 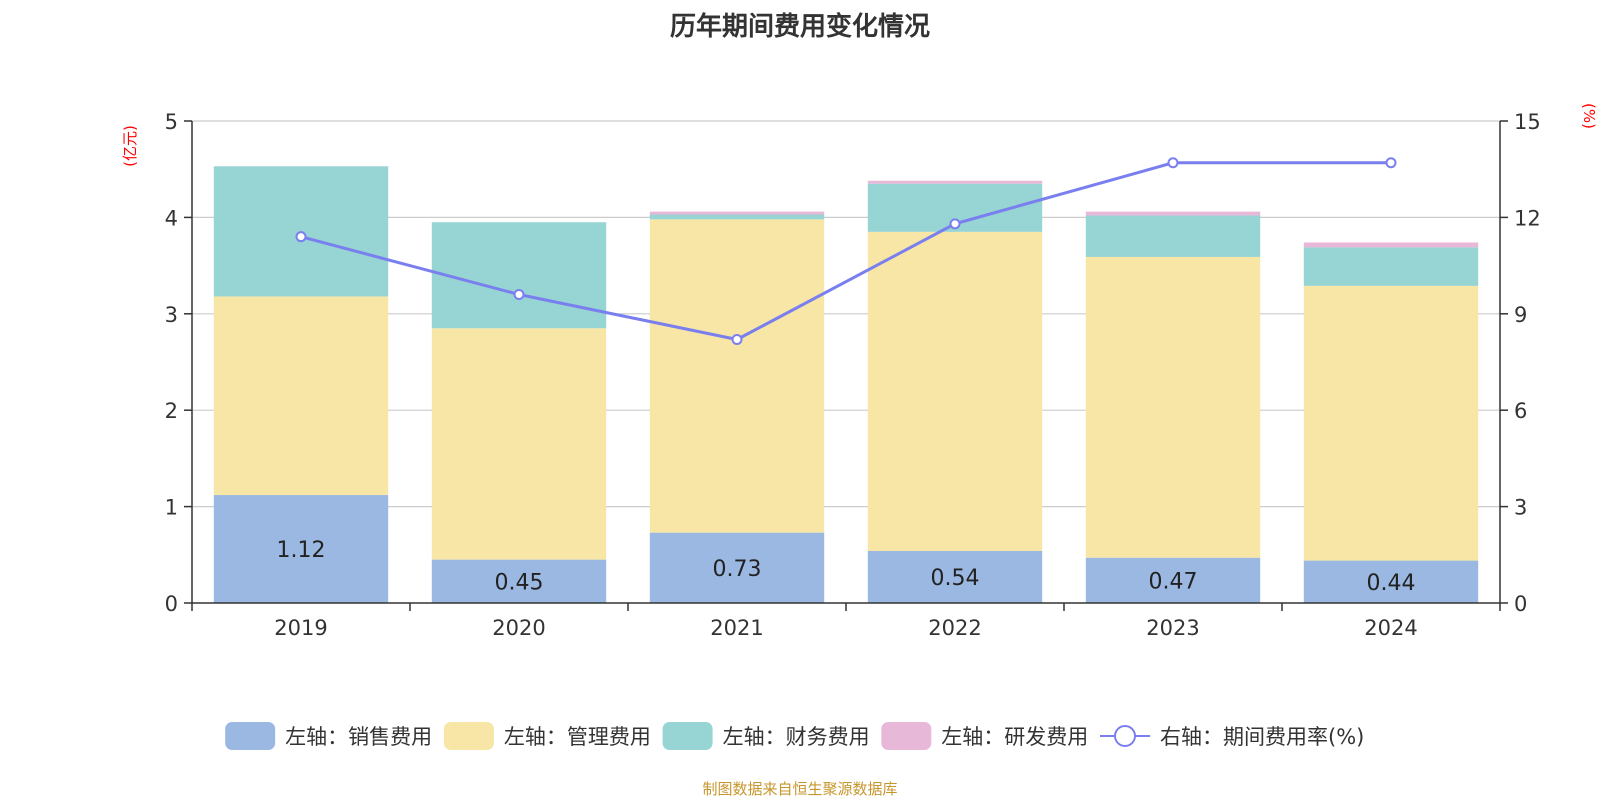 What do you see at coordinates (518, 628) in the screenshot?
I see `x-tick-label: 2020` at bounding box center [518, 628].